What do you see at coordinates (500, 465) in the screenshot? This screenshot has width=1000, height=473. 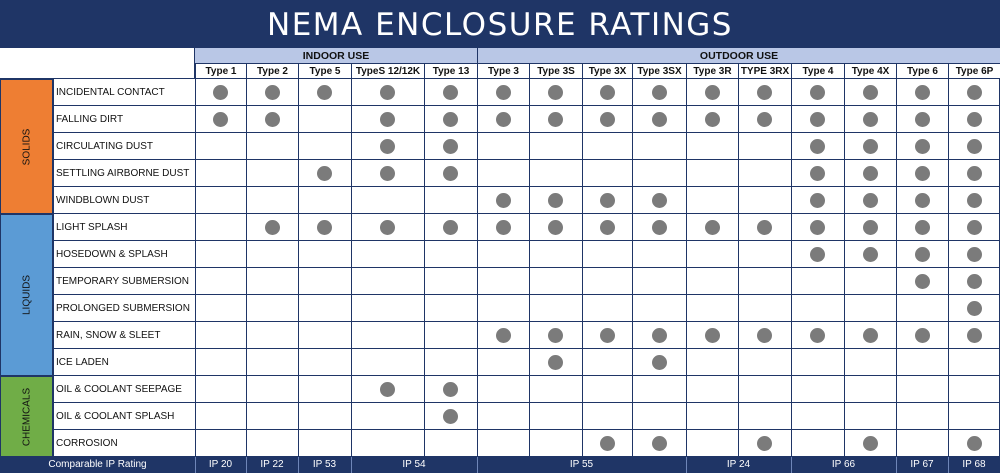 I see `ip-rating-footer` at bounding box center [500, 465].